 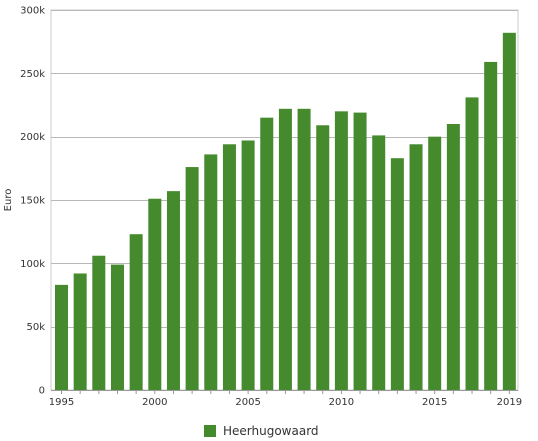 What do you see at coordinates (435, 263) in the screenshot?
I see `bar-2015` at bounding box center [435, 263].